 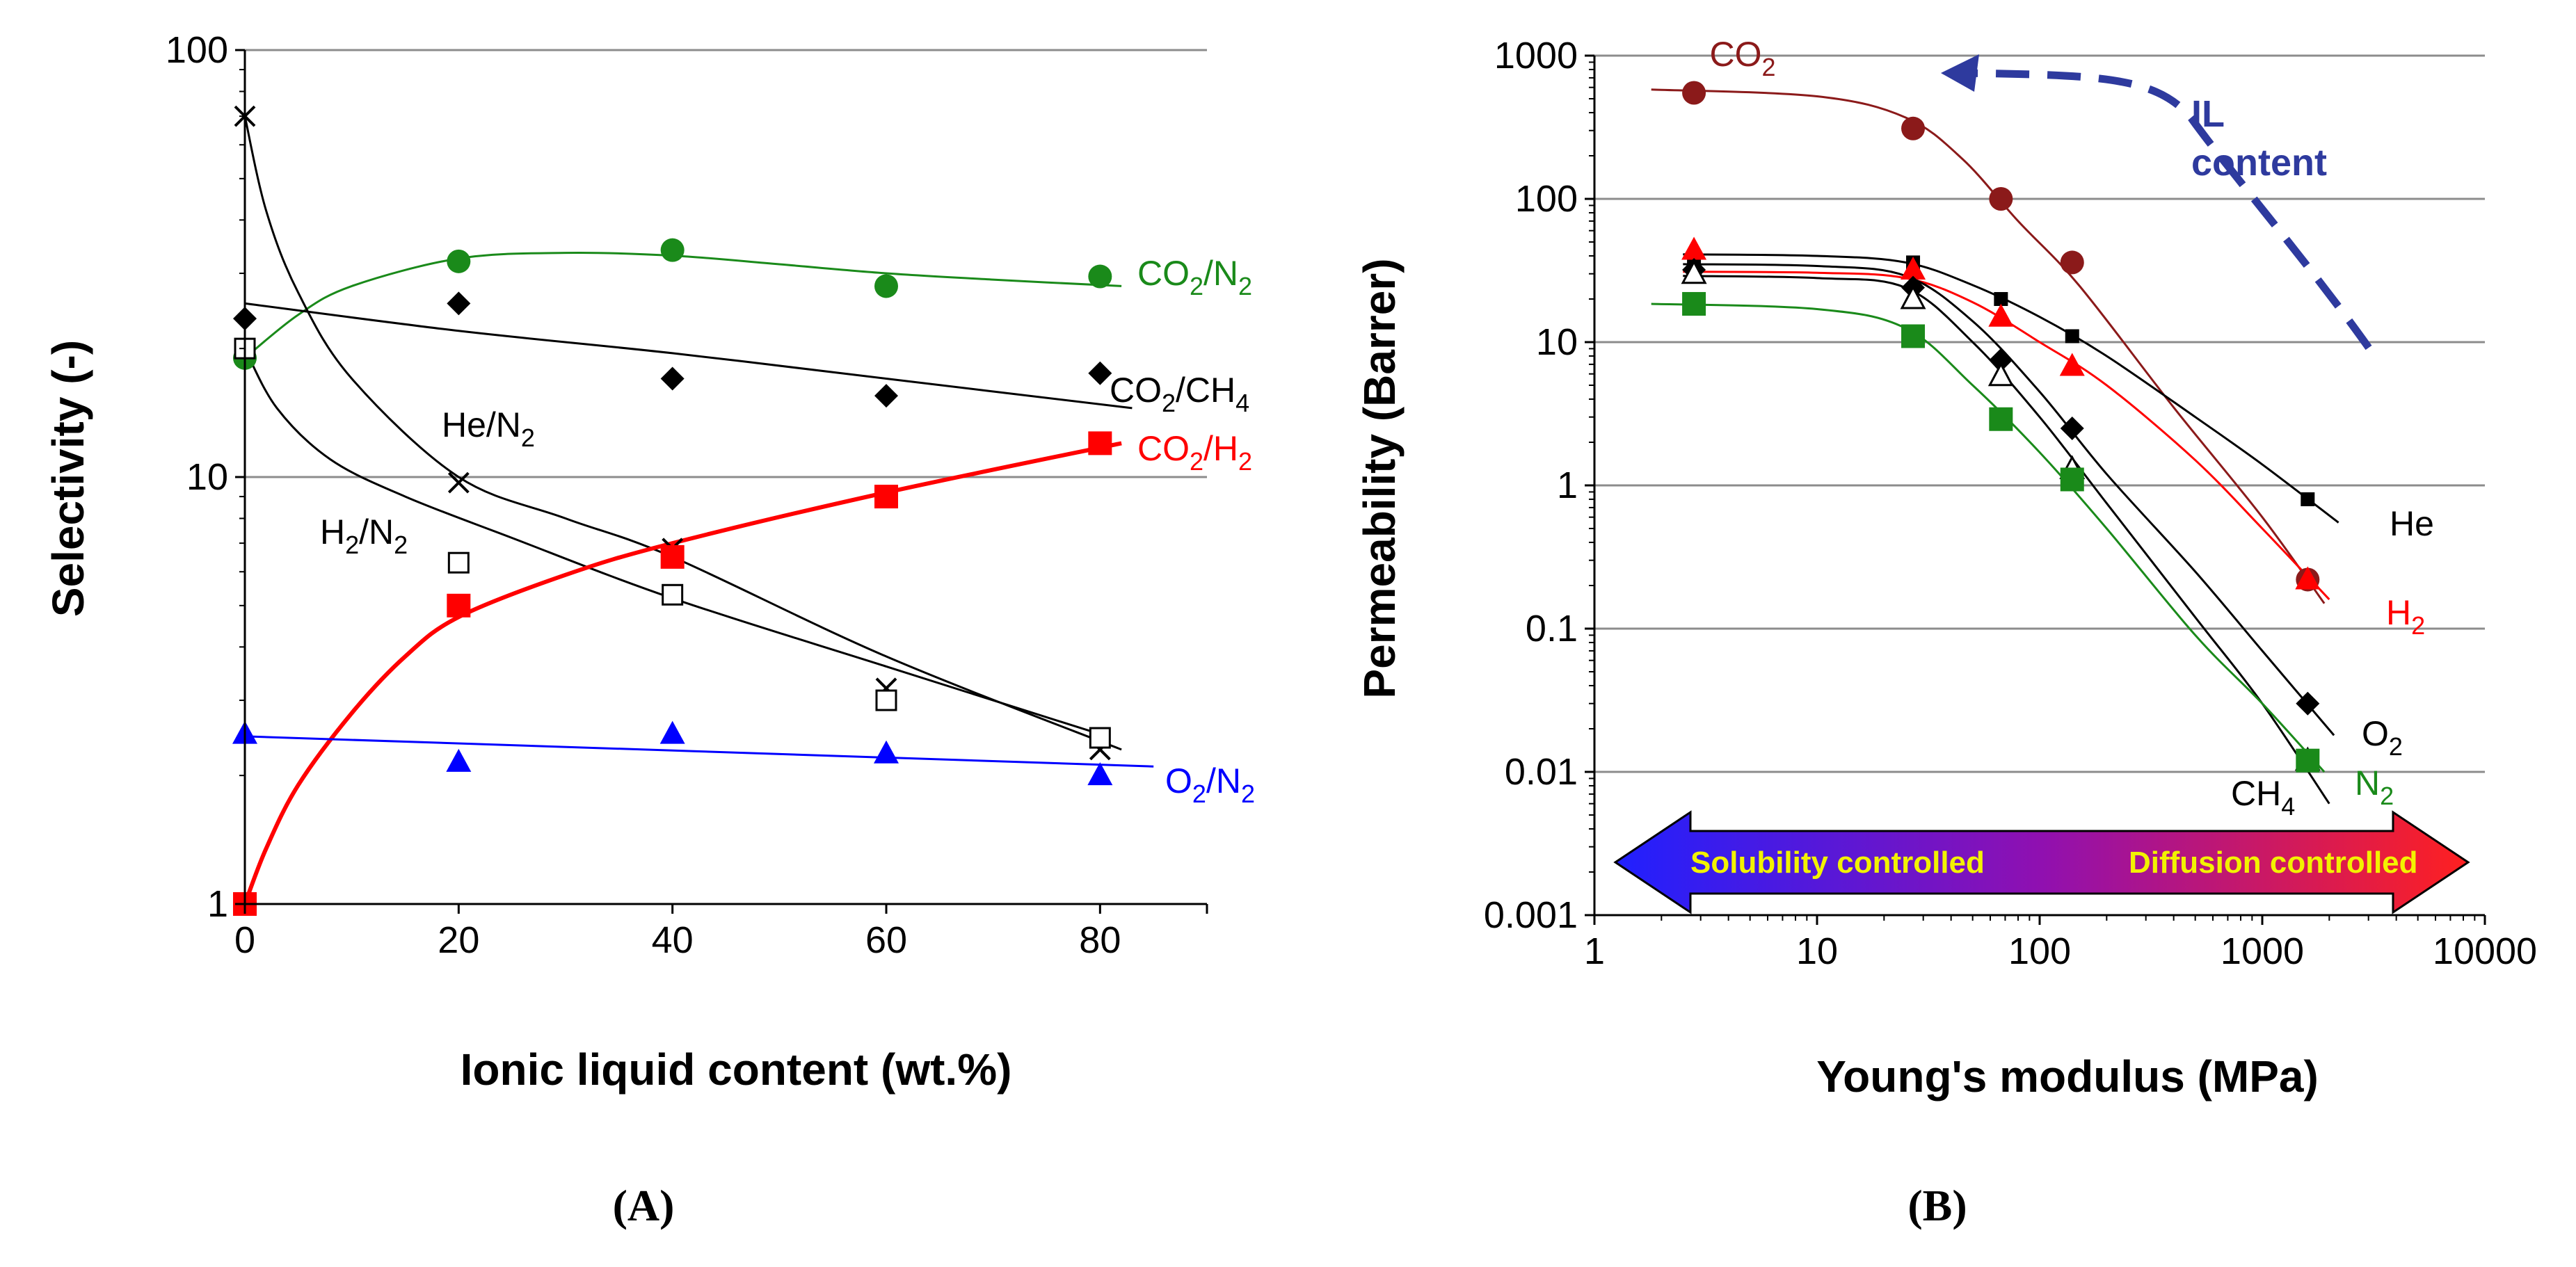 What do you see at coordinates (2485, 951) in the screenshot?
I see `b-x-tick-label: 10000` at bounding box center [2485, 951].